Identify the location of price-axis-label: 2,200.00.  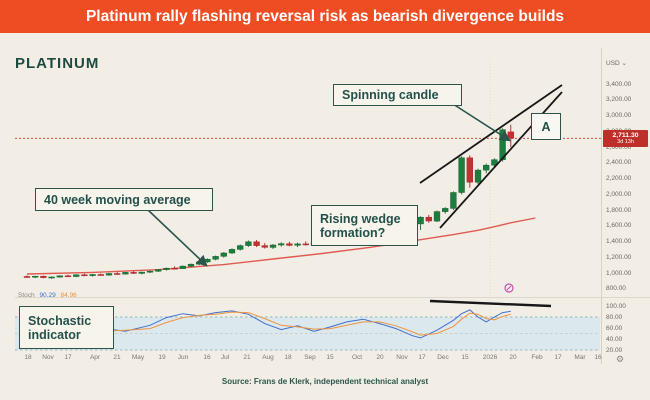
(619, 179).